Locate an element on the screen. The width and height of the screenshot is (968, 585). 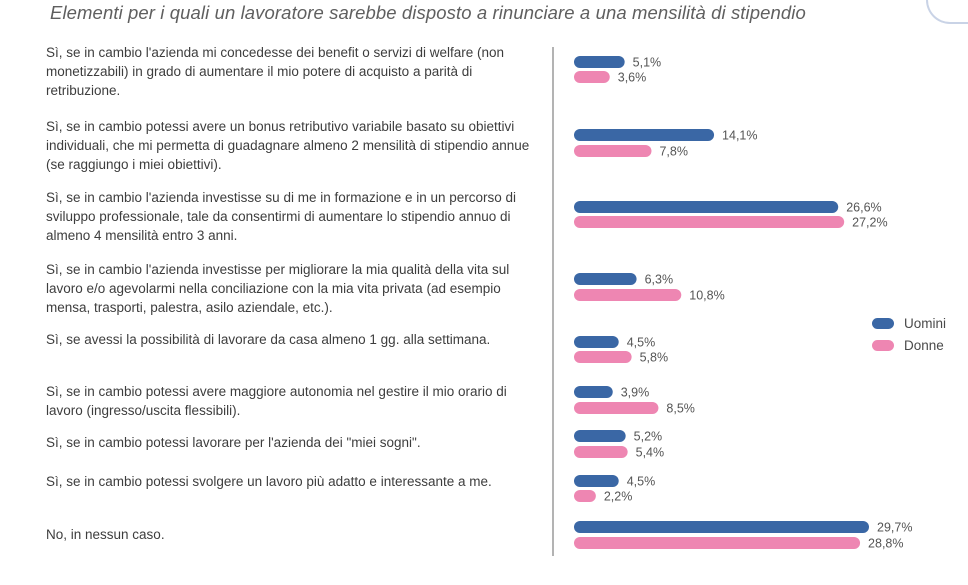
value-label-donne-7: 5,4% is located at coordinates (650, 453).